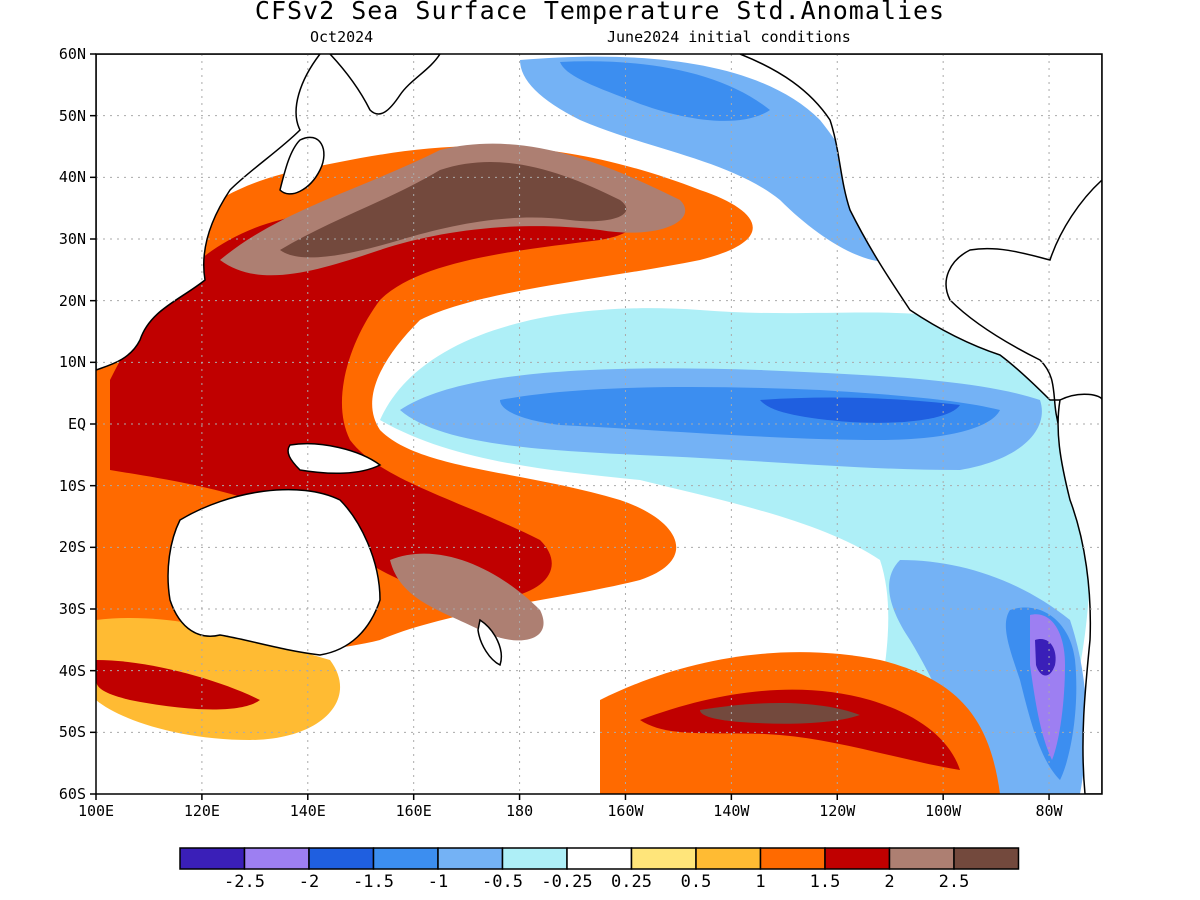  What do you see at coordinates (384, 84) in the screenshot?
I see `landmass-kamchatka` at bounding box center [384, 84].